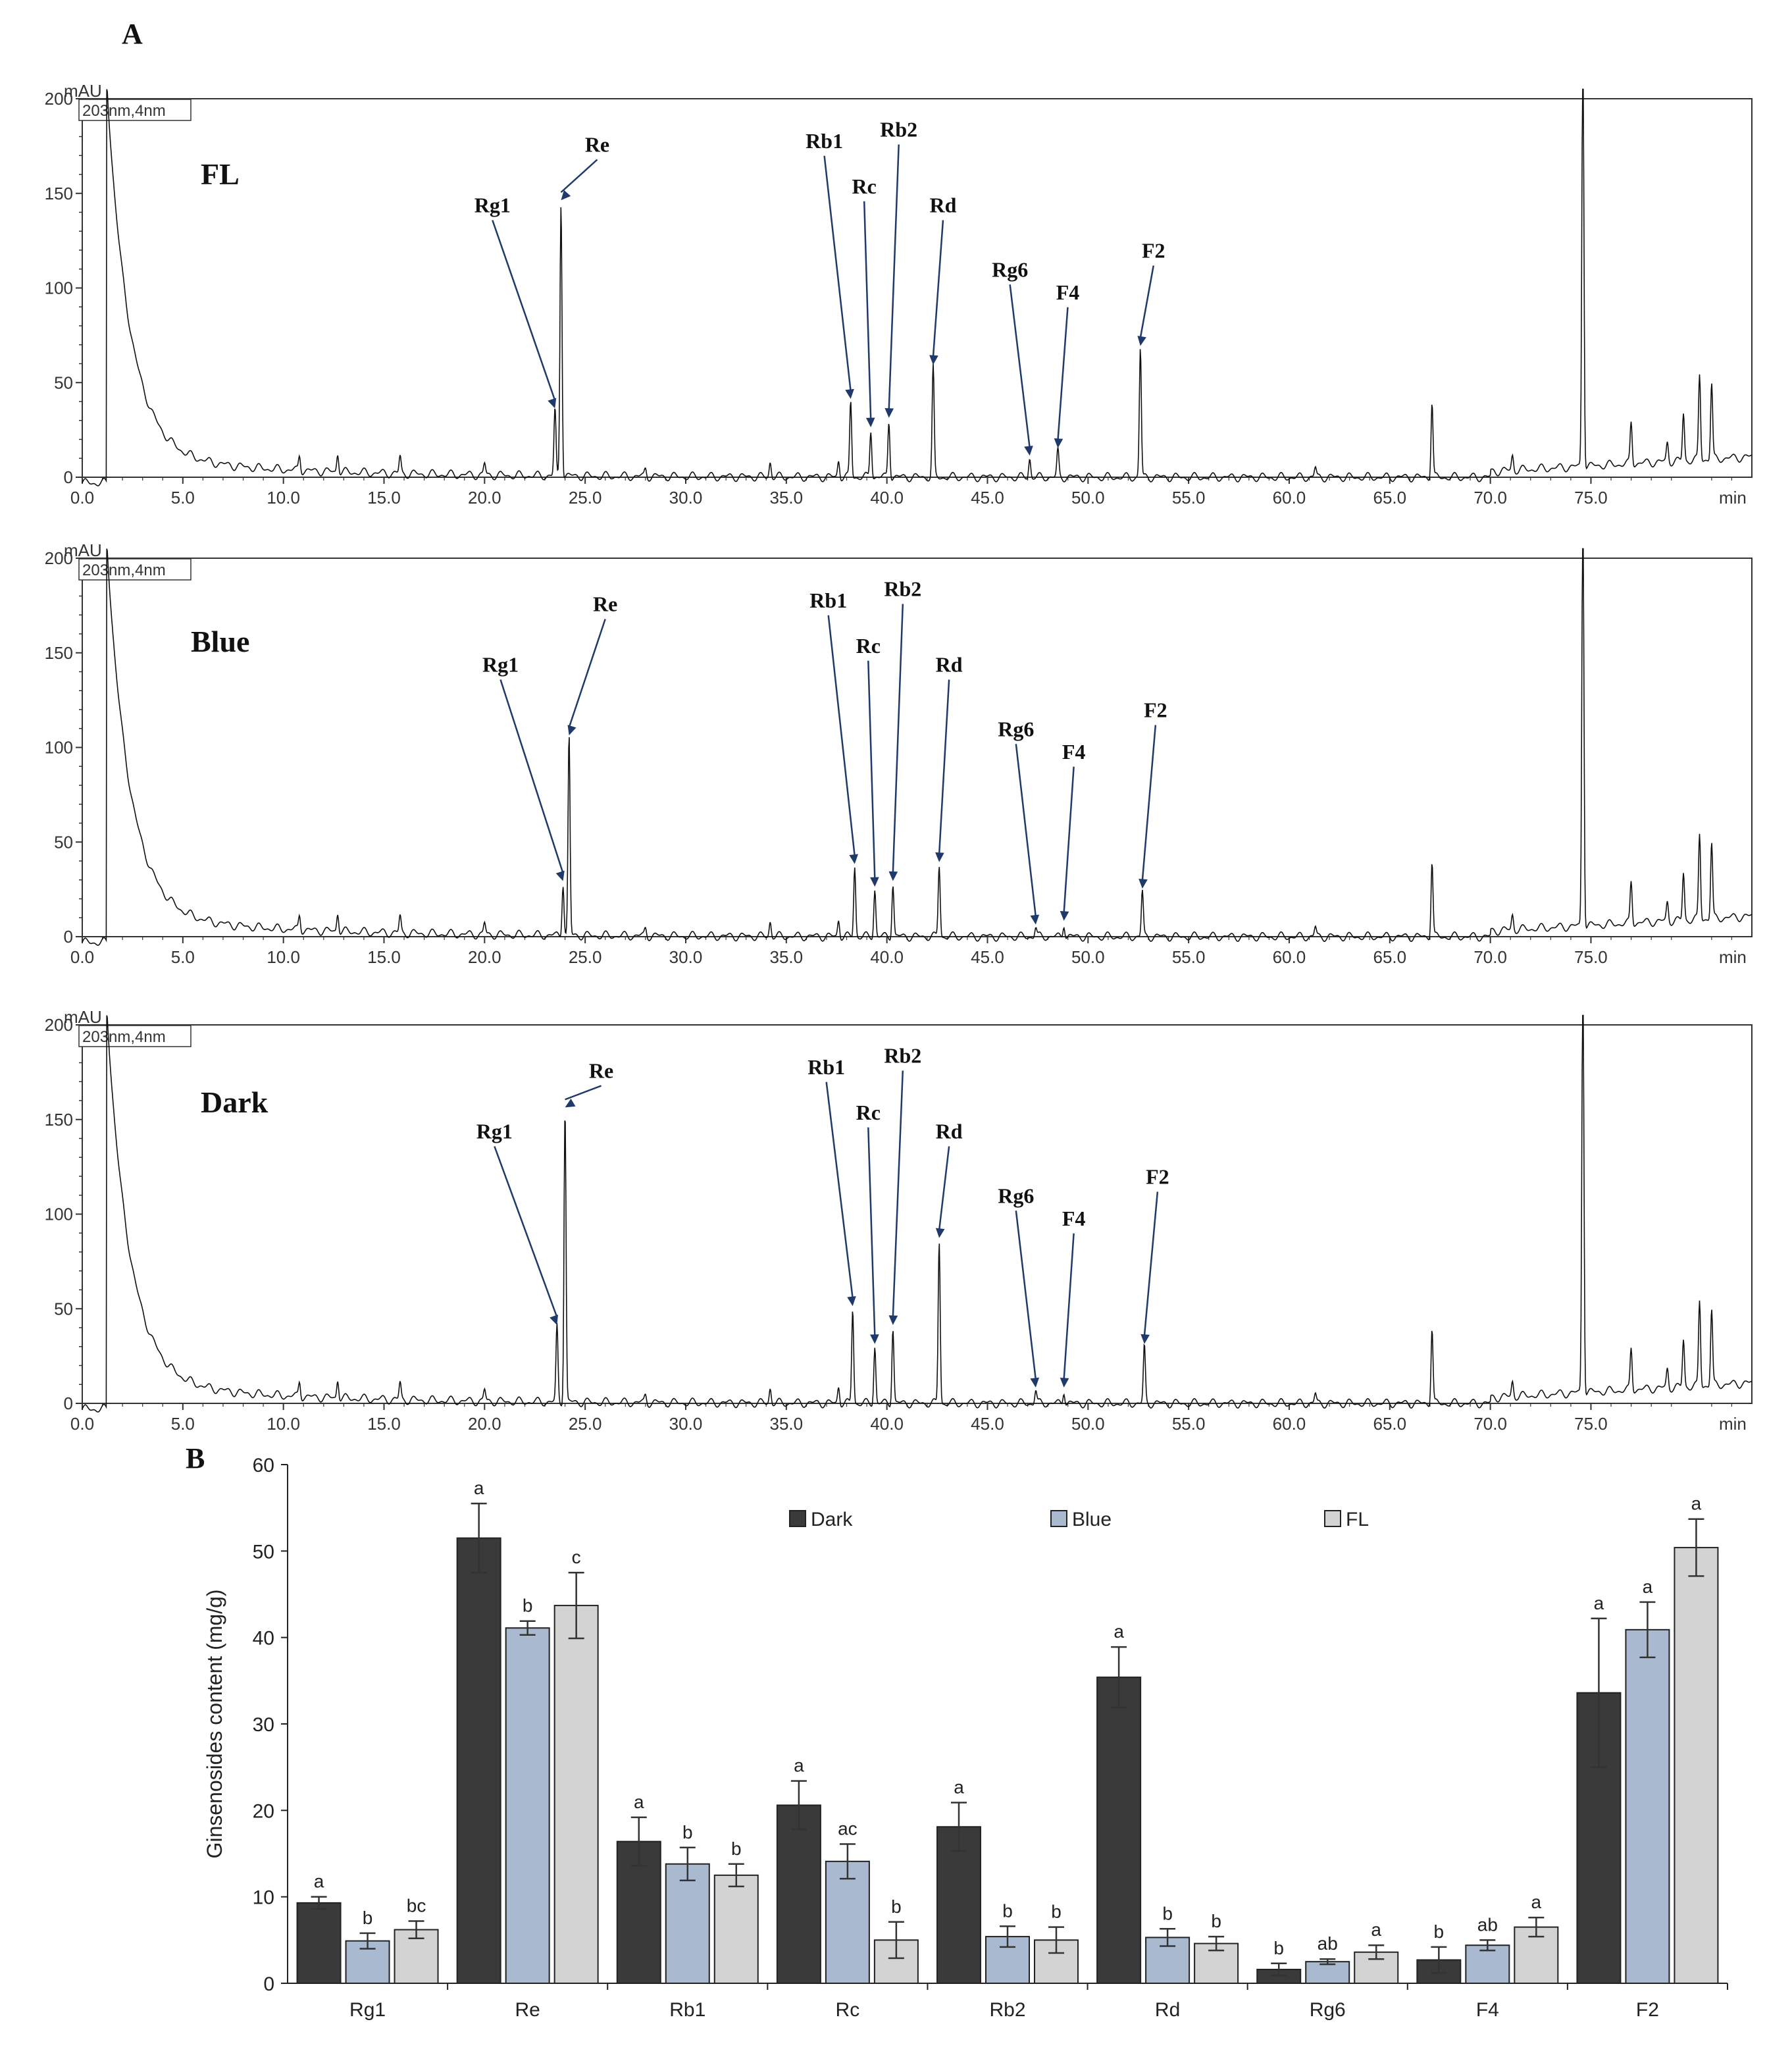 This screenshot has height=2057, width=1792. What do you see at coordinates (896, 1961) in the screenshot?
I see `bar-fl-rc` at bounding box center [896, 1961].